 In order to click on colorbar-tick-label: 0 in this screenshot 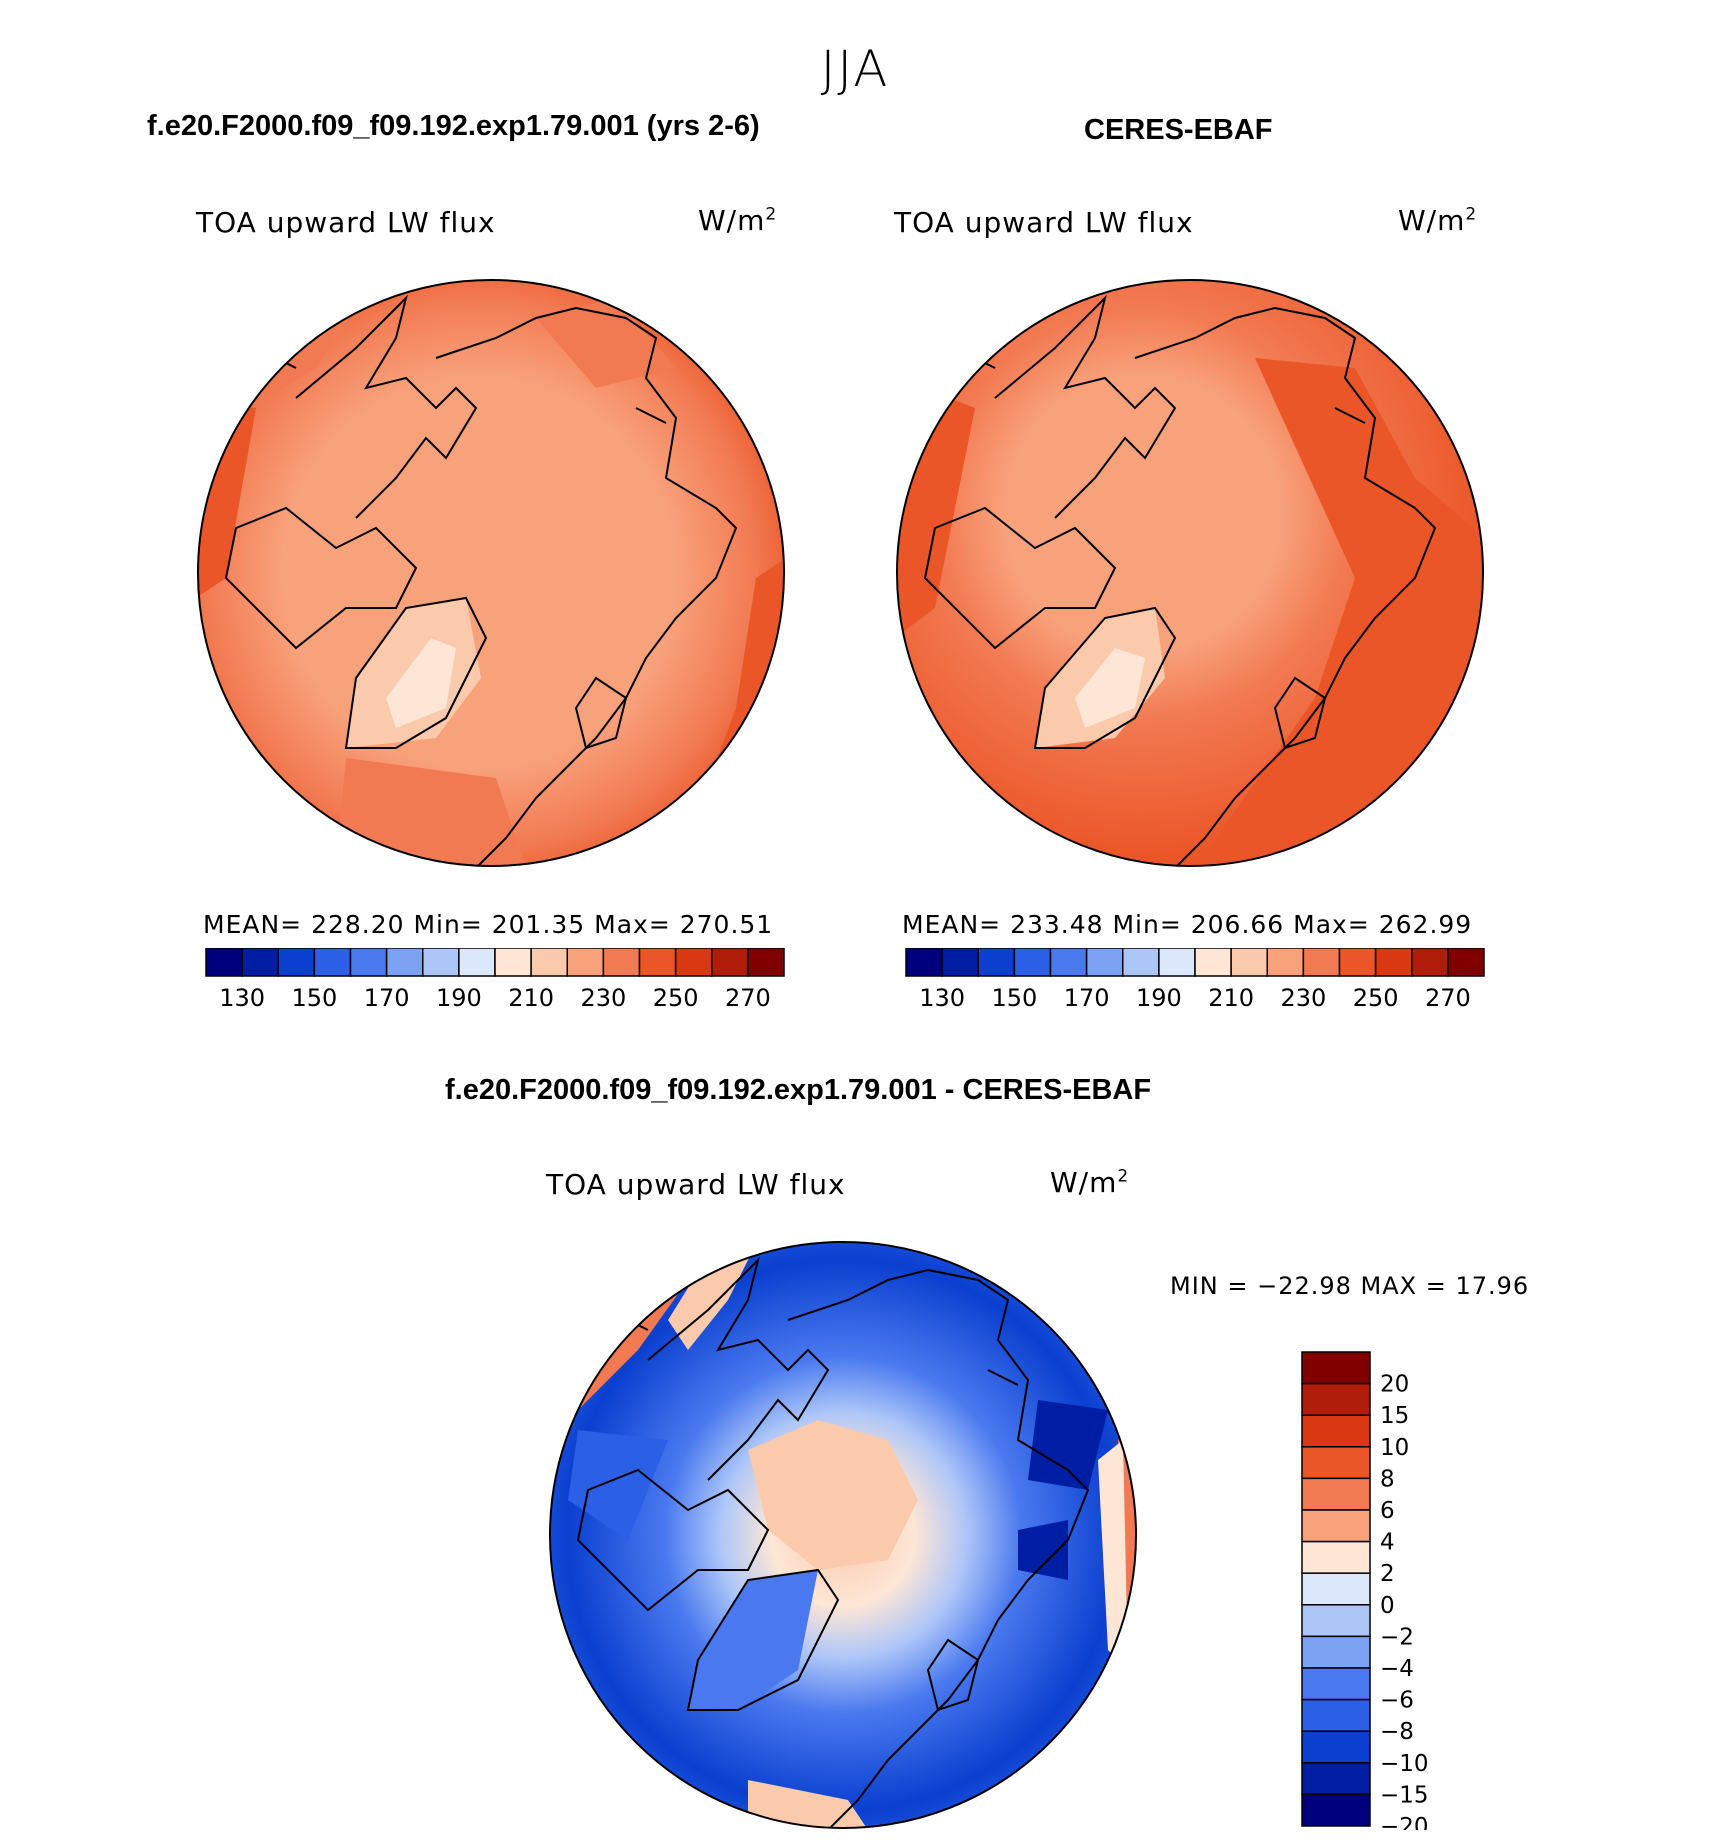, I will do `click(1387, 1606)`.